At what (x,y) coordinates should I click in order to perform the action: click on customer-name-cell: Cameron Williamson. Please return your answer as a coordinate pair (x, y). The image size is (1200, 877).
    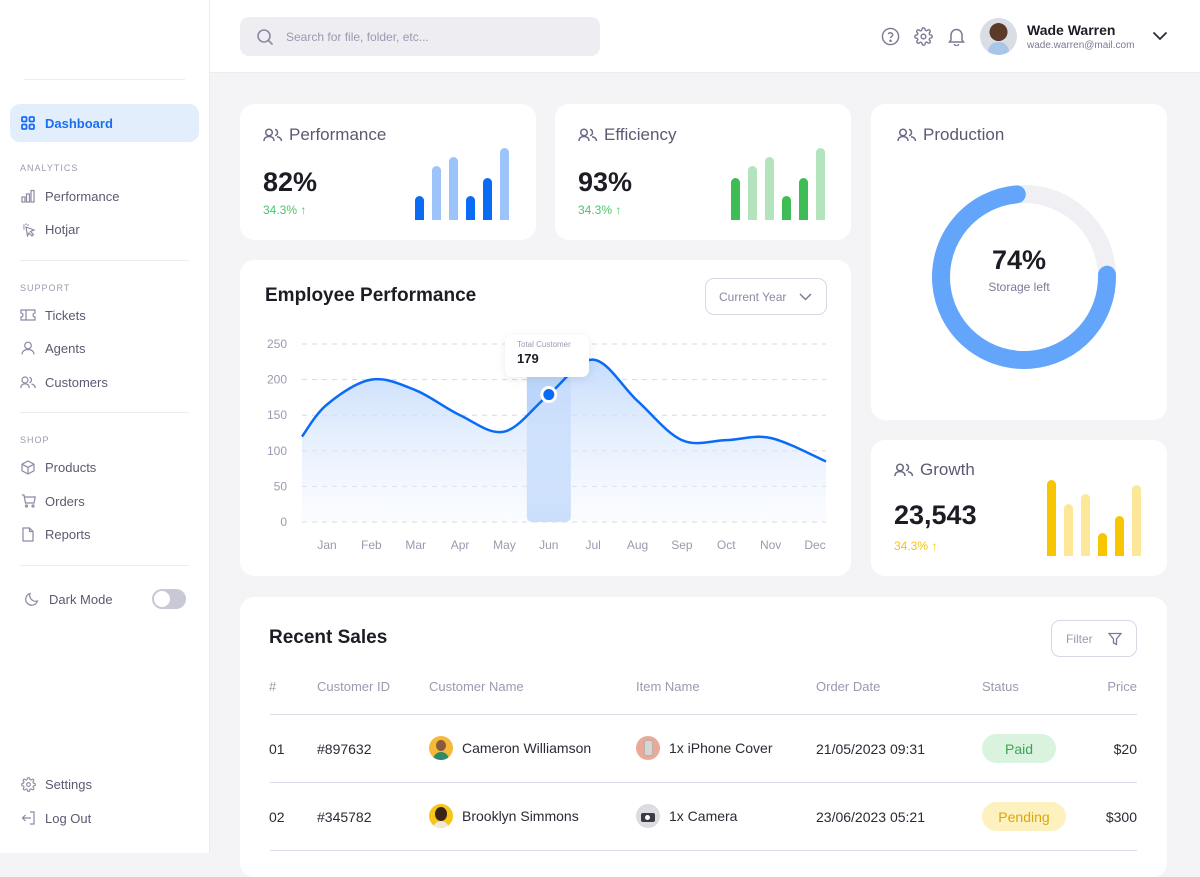
    Looking at the image, I should click on (510, 748).